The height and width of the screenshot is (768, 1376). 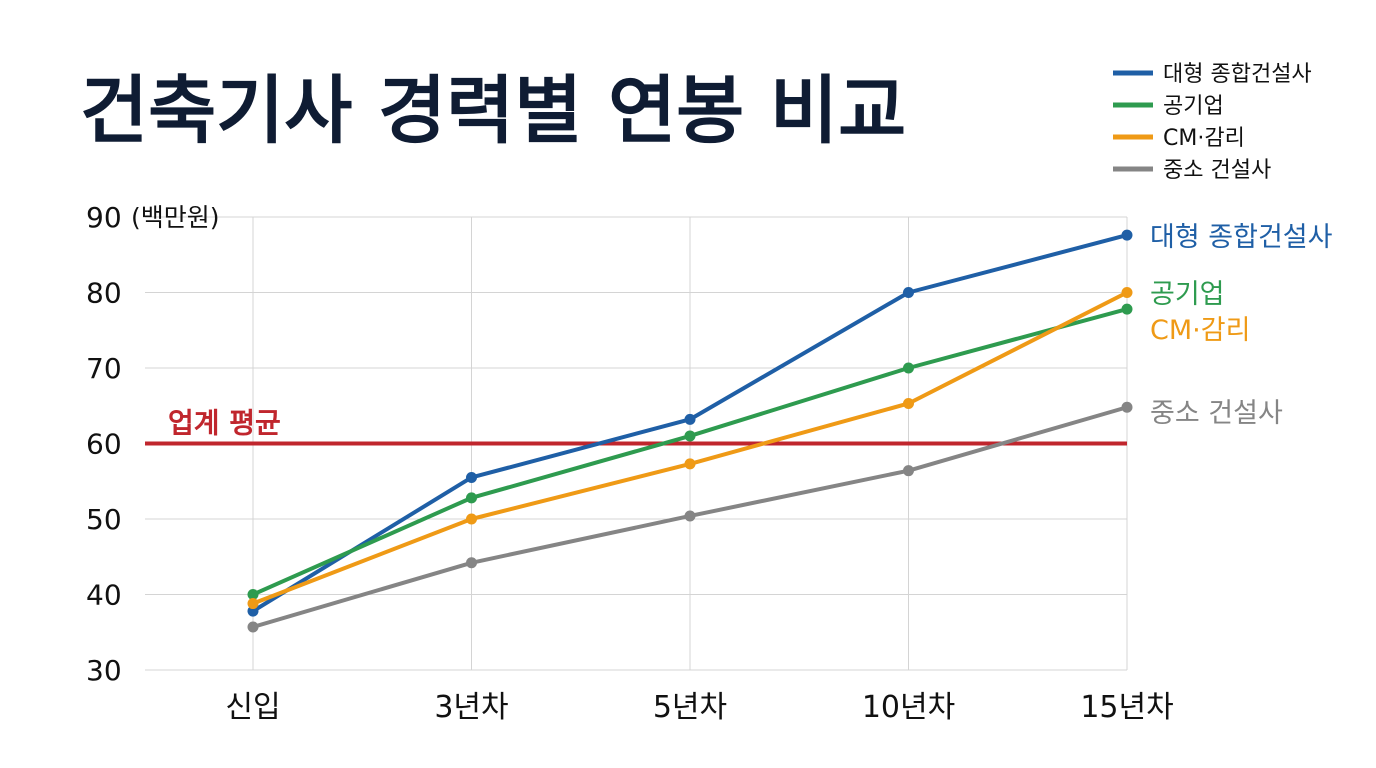 I want to click on series-end-label: 대형 종합건설사, so click(x=1241, y=237).